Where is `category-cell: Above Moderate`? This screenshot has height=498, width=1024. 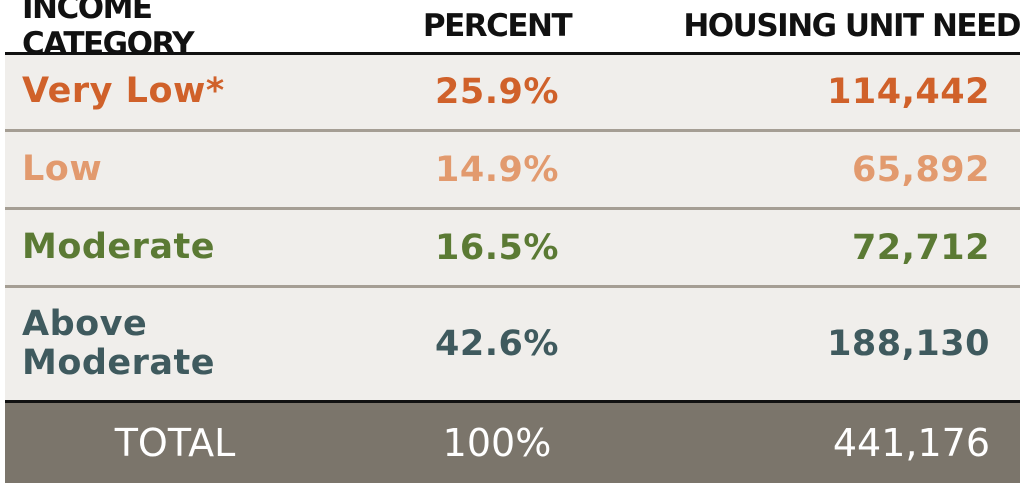
category-cell: Above Moderate is located at coordinates (119, 343).